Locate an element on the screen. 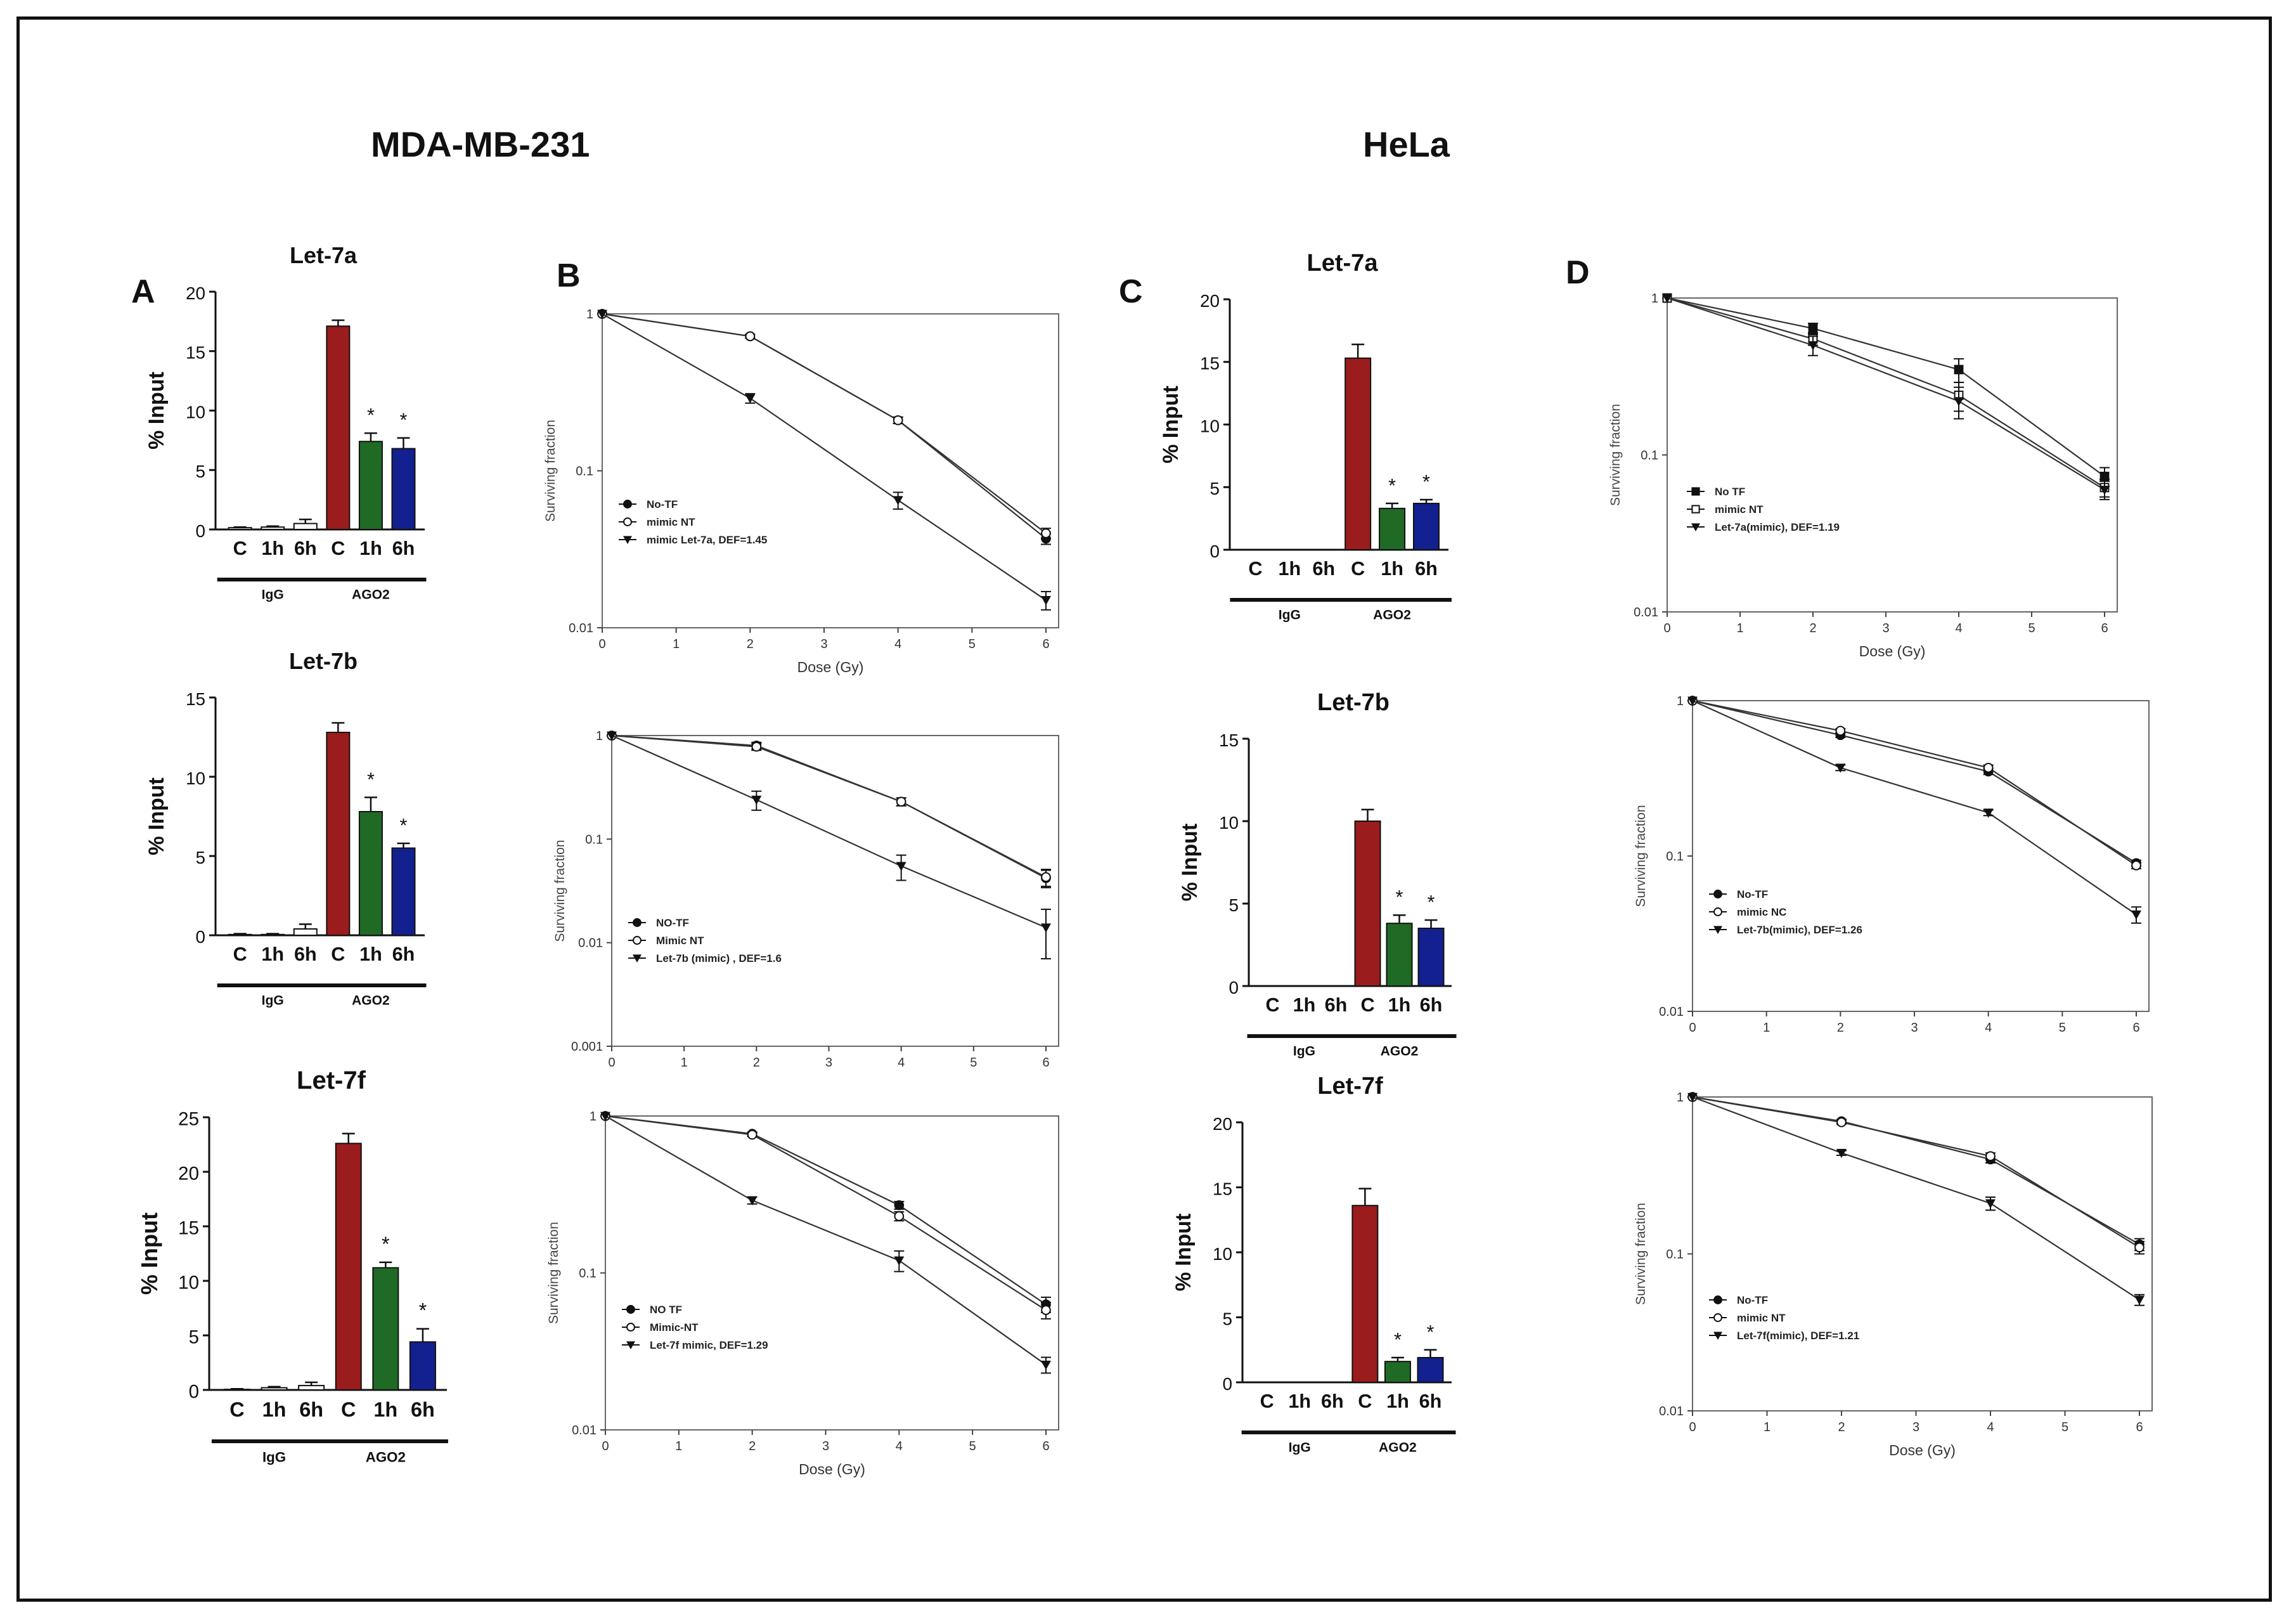  legend-label: No TF is located at coordinates (1730, 492).